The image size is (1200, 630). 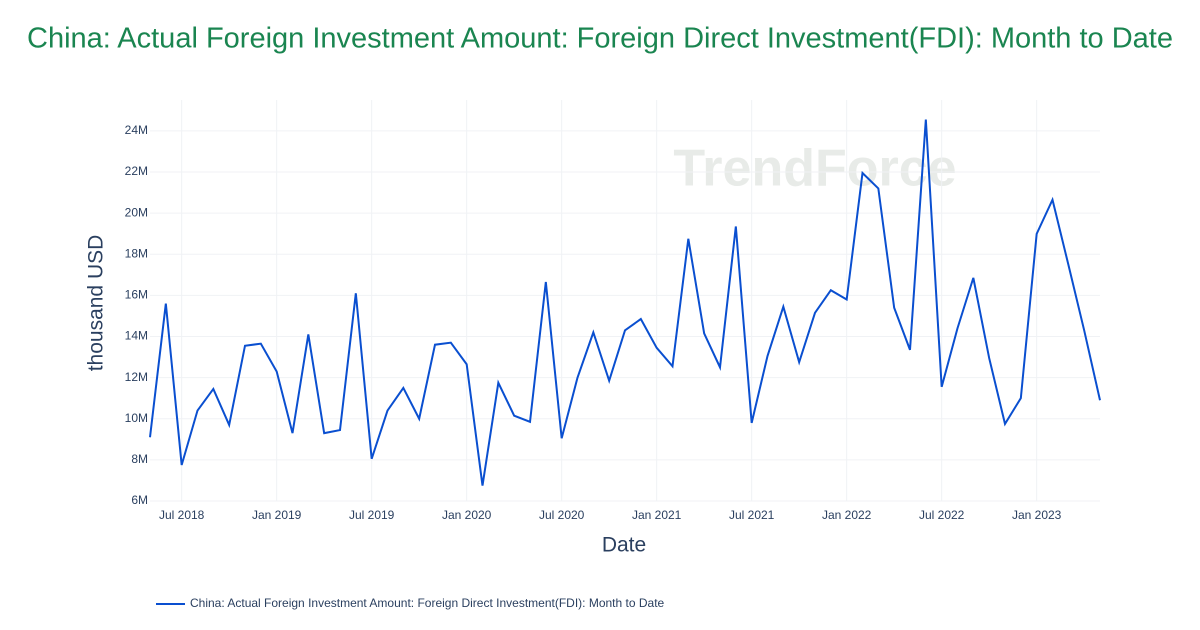 What do you see at coordinates (136, 377) in the screenshot?
I see `y-tick-label: 12M` at bounding box center [136, 377].